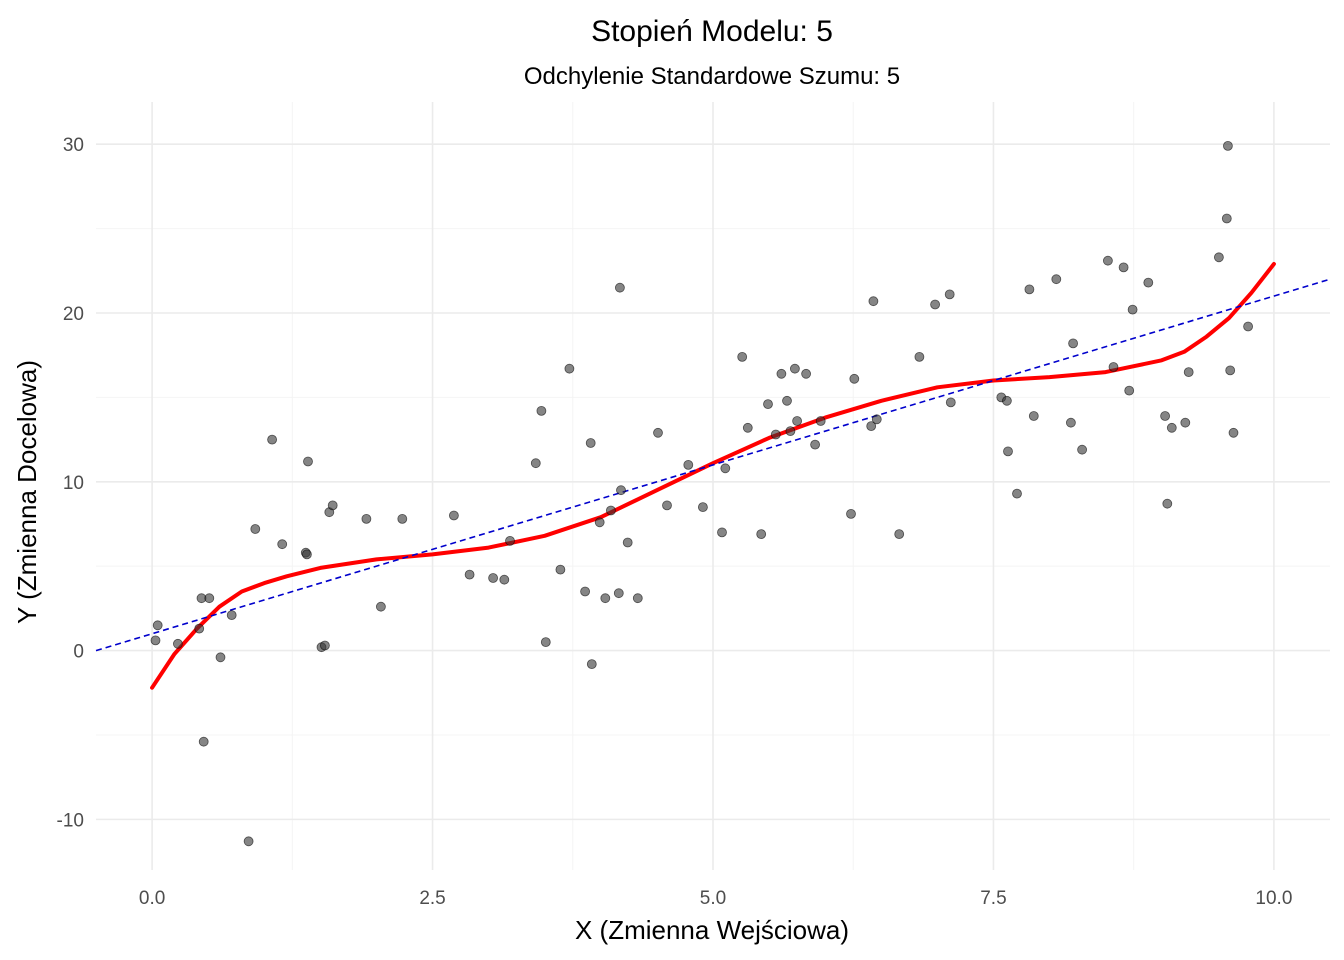 The height and width of the screenshot is (960, 1344). What do you see at coordinates (993, 898) in the screenshot?
I see `x-tick-label: 7.5` at bounding box center [993, 898].